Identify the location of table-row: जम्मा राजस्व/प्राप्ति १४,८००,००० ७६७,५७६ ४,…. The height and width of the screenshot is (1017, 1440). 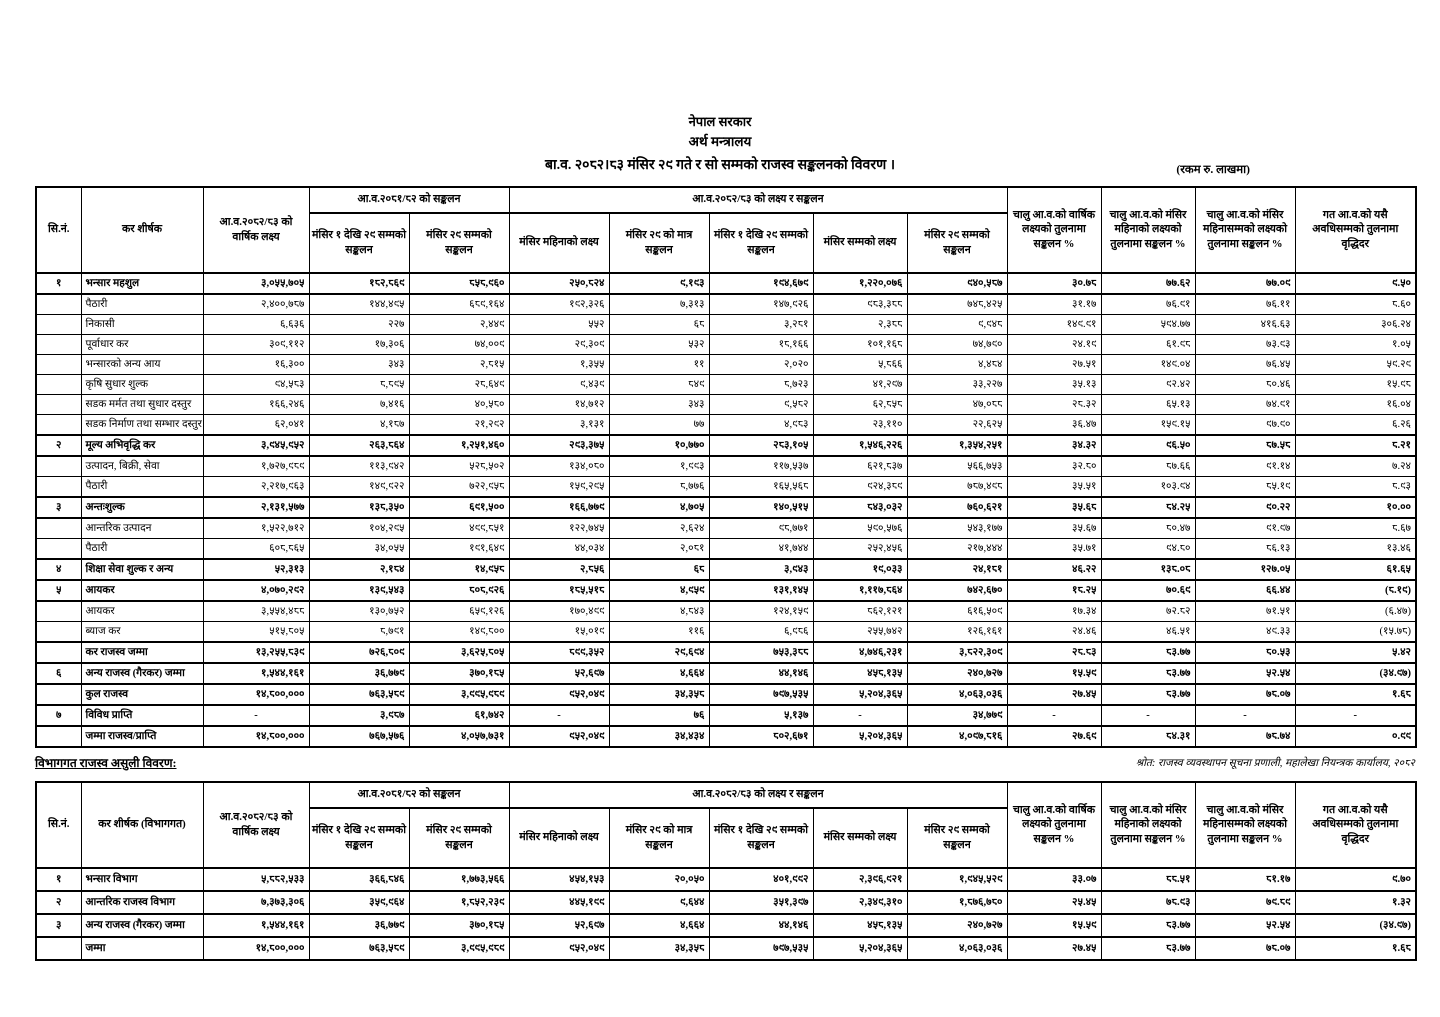
(726, 736).